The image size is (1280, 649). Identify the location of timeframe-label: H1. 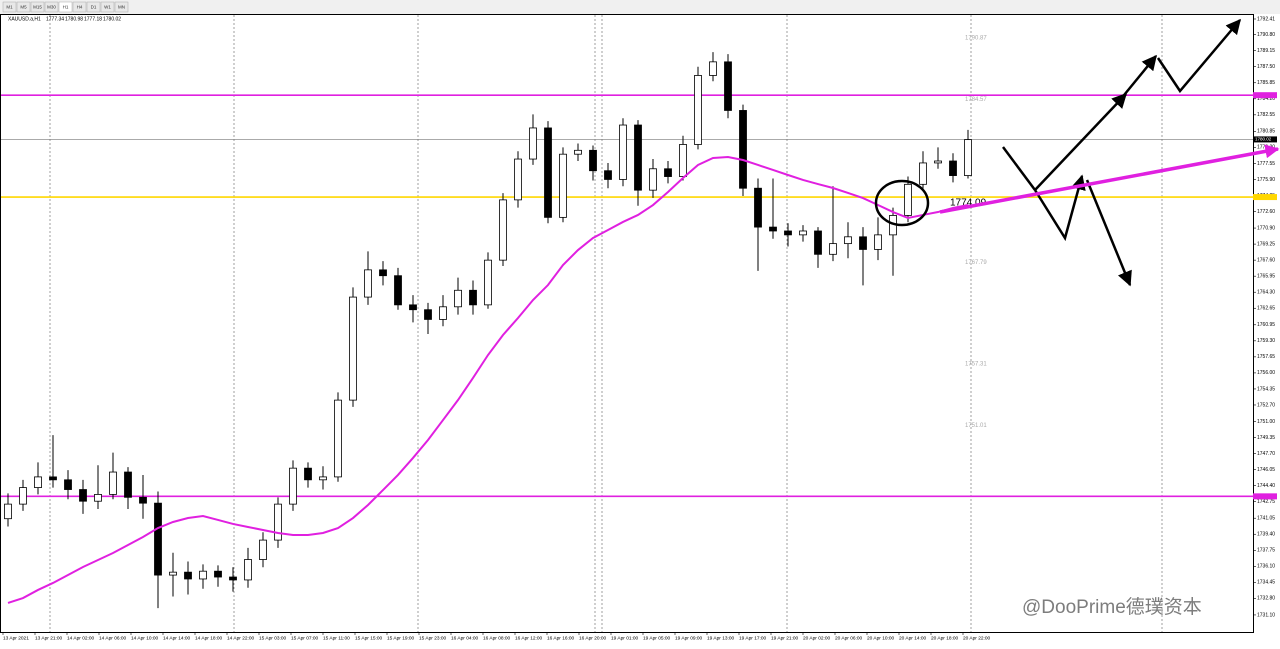
(66, 7).